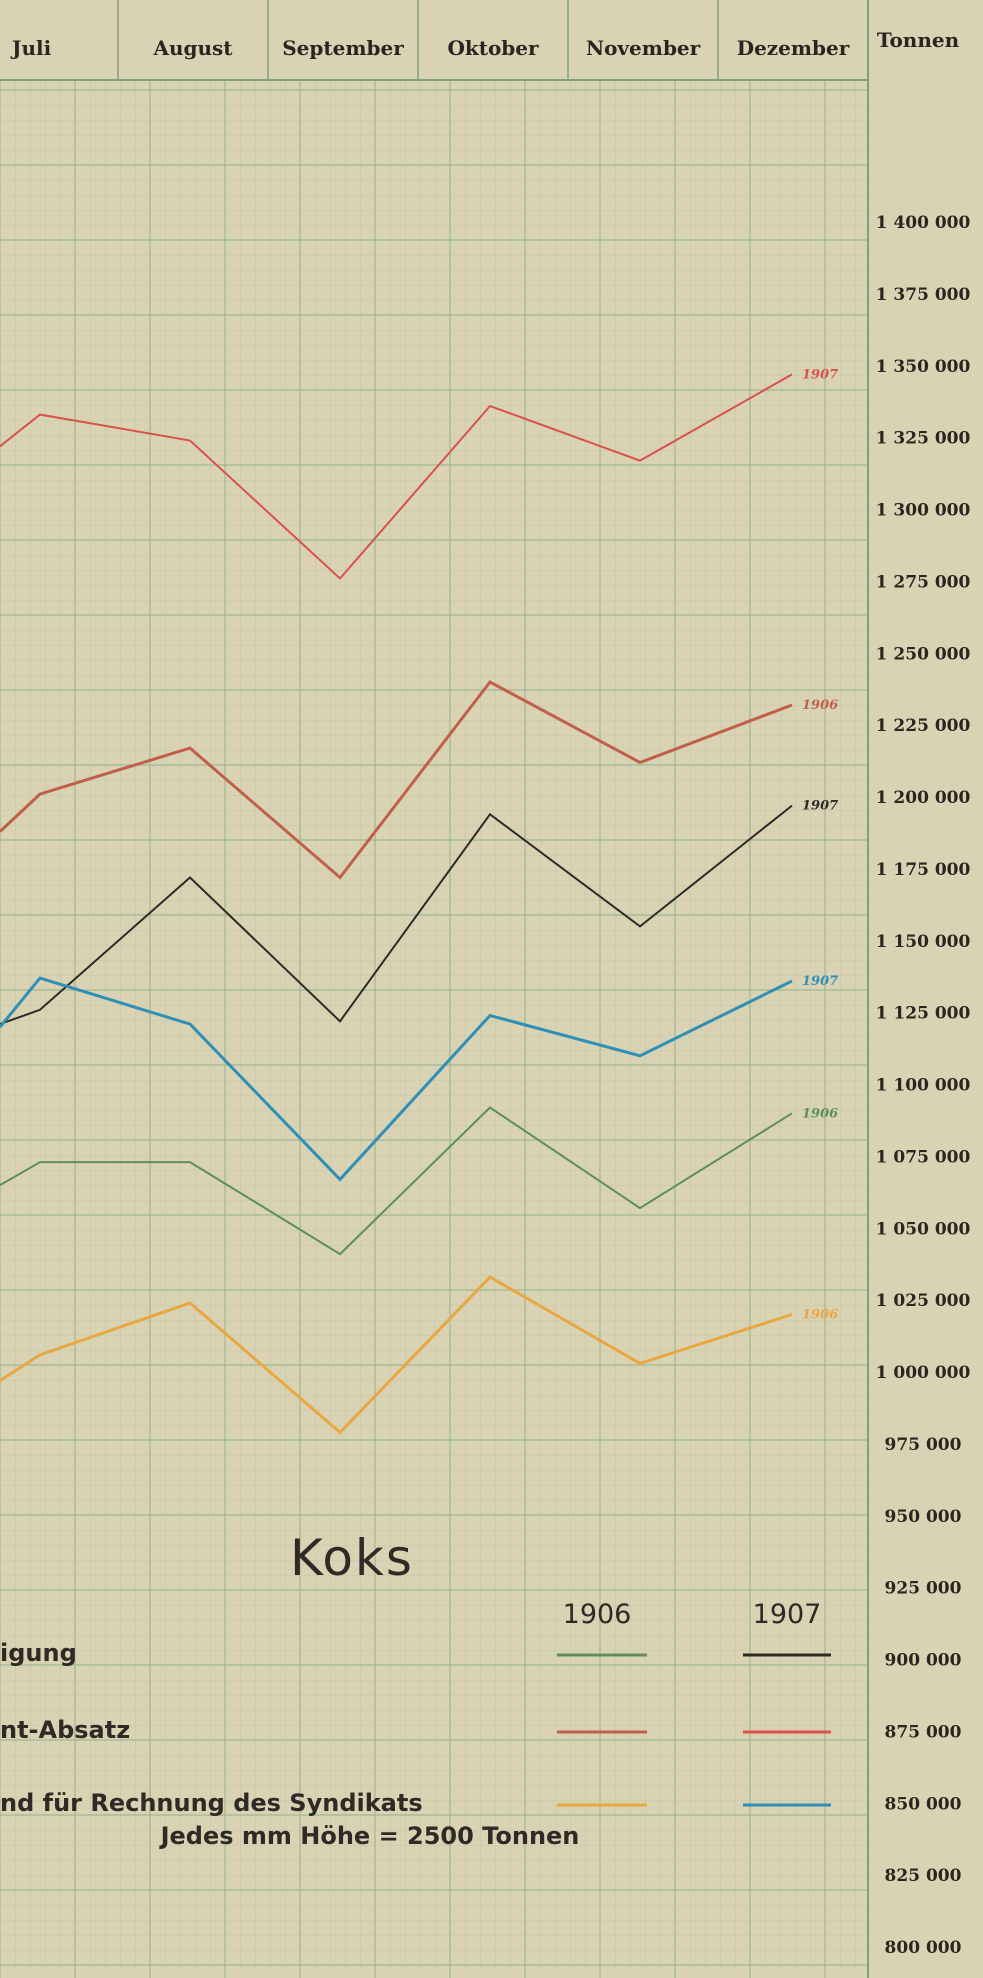  I want to click on legend-col-1907: 1907, so click(787, 1614).